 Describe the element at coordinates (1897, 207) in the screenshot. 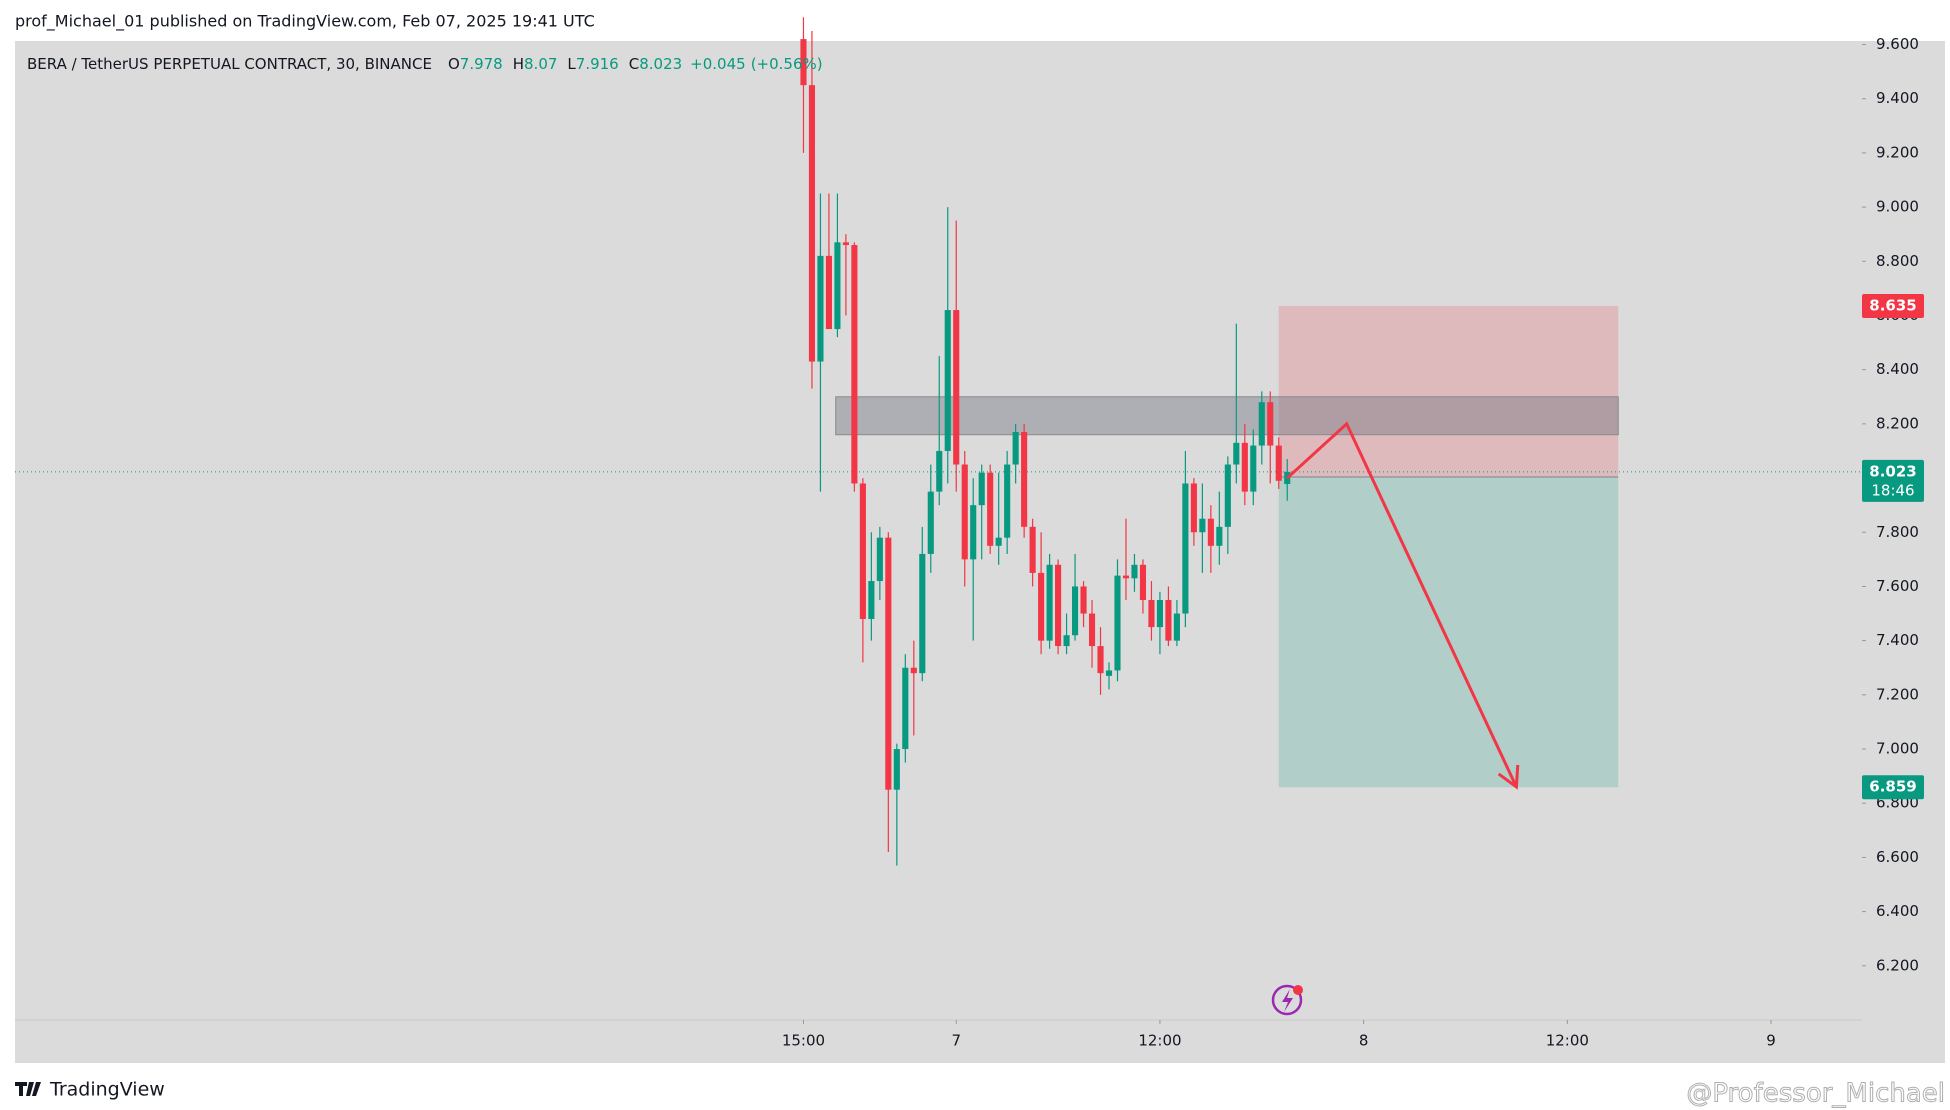

I see `y-tick-label: 9.000` at that location.